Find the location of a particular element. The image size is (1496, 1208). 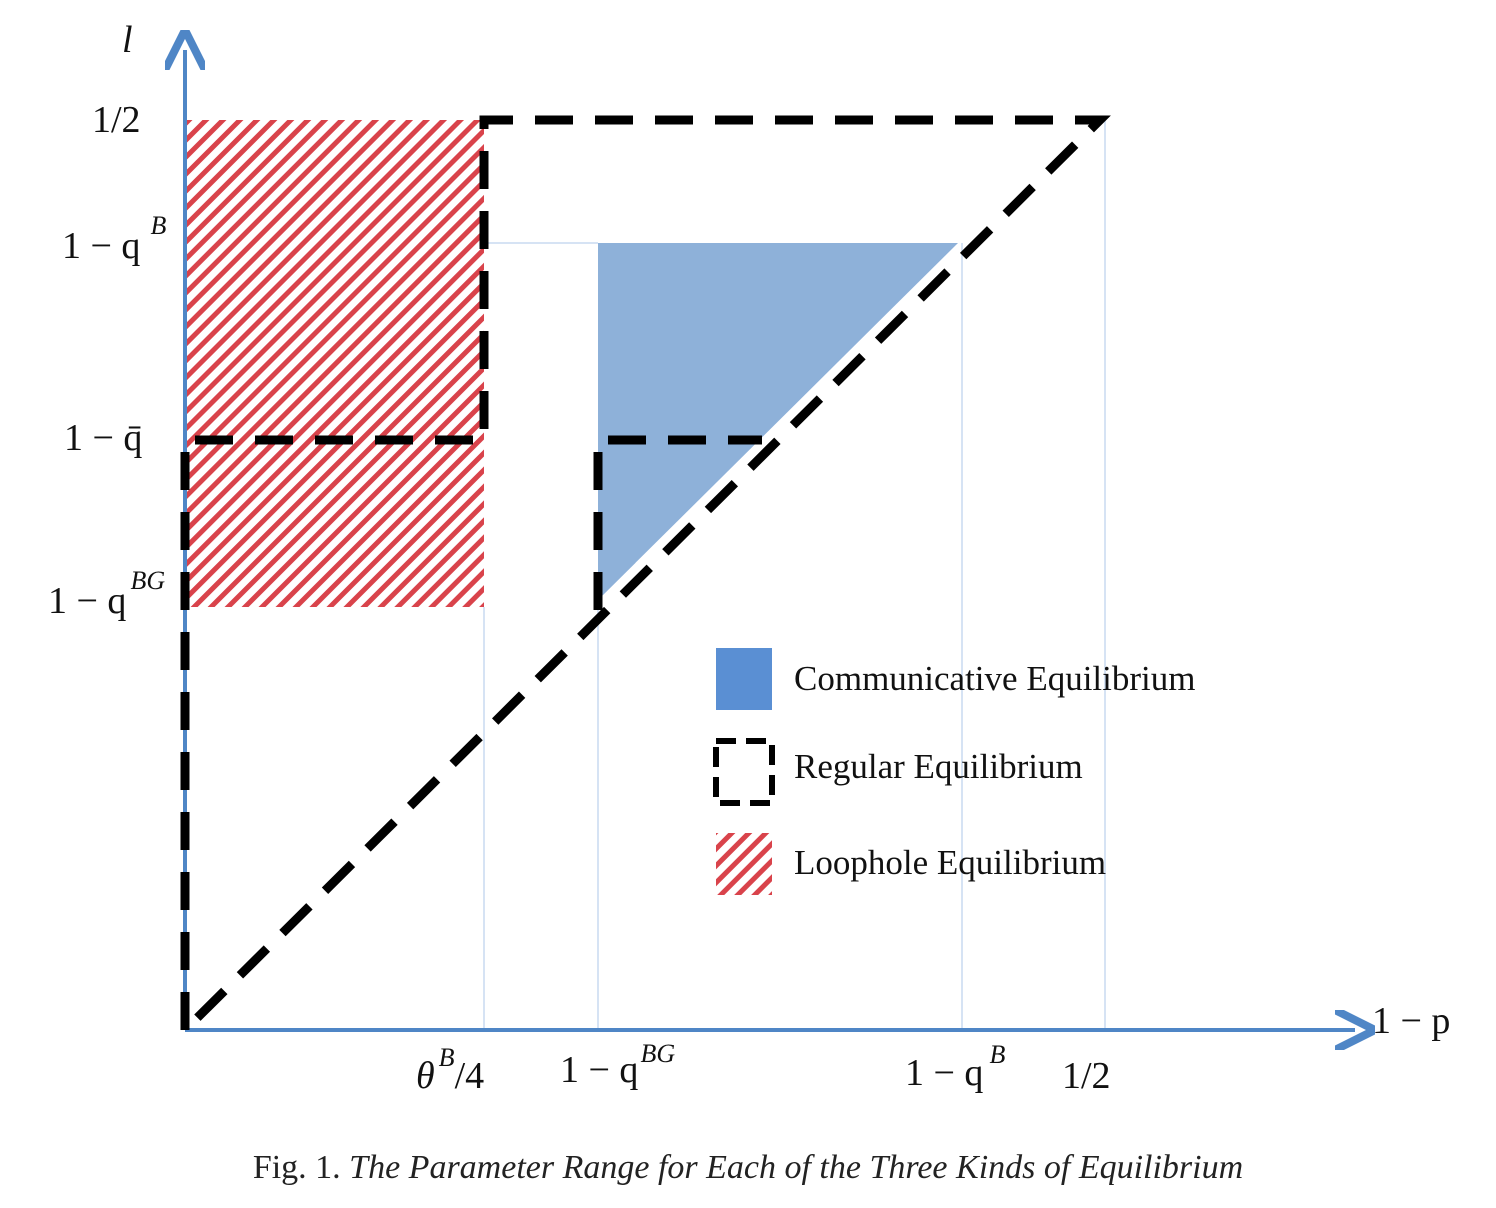

x-tick-label: 1/2 is located at coordinates (1086, 1076).